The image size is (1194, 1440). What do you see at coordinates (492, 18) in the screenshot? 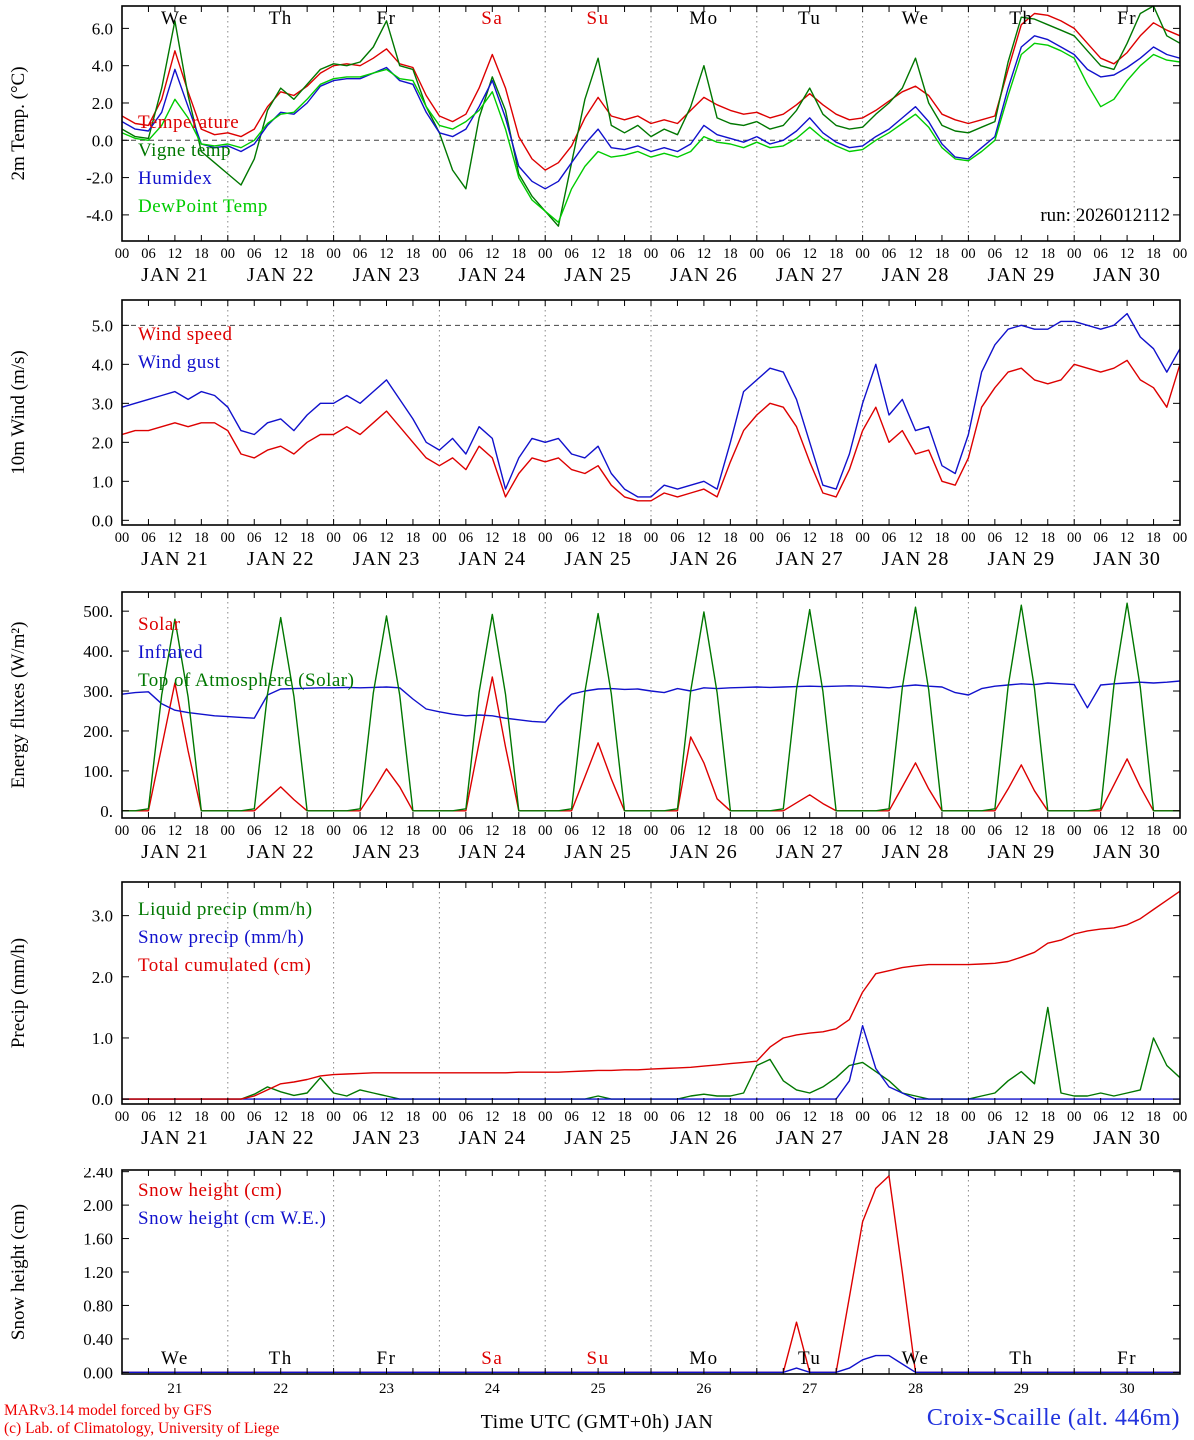
I see `weekday-label: Sa` at bounding box center [492, 18].